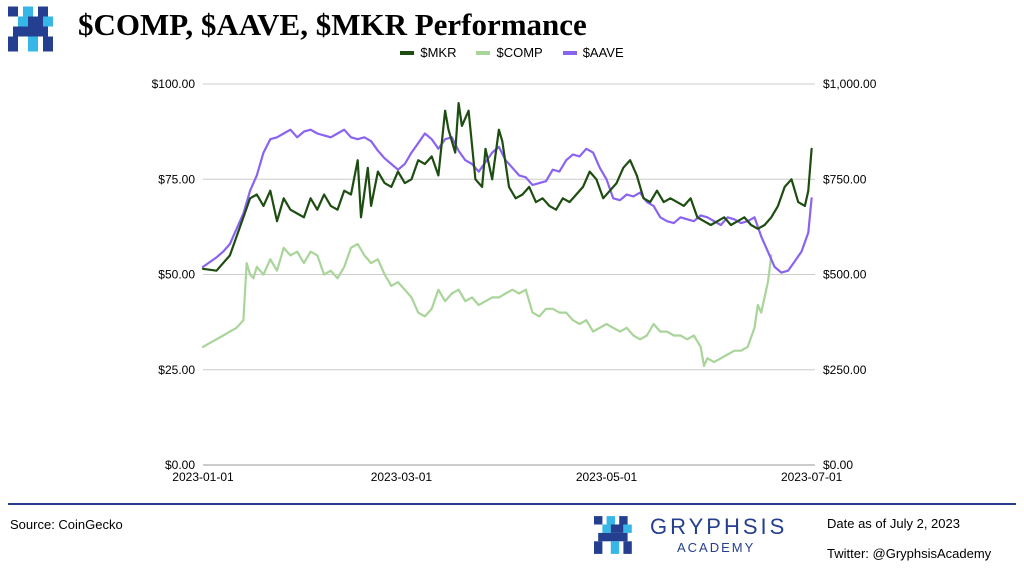  What do you see at coordinates (203, 477) in the screenshot?
I see `x-tick-label: 2023-01-01` at bounding box center [203, 477].